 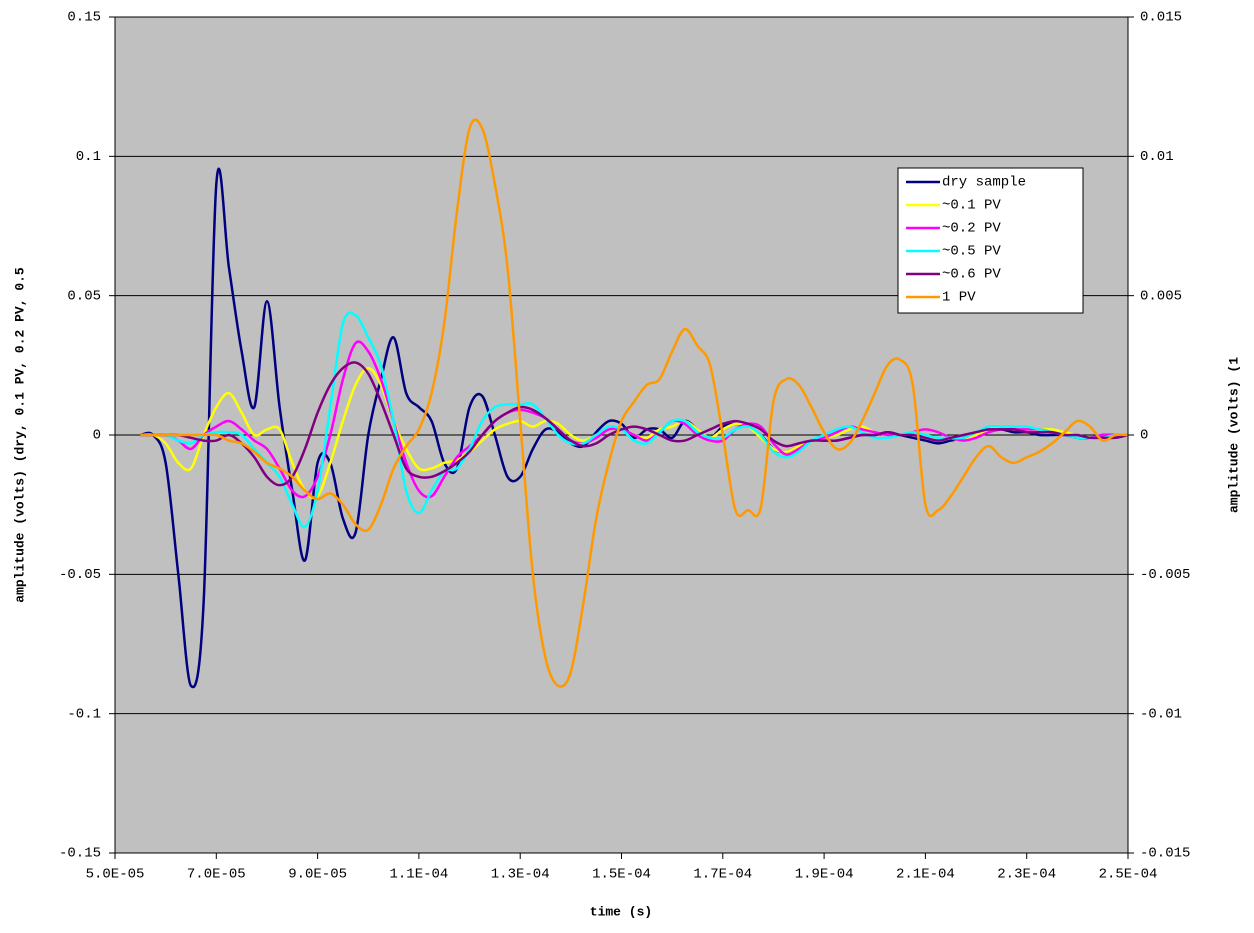 I want to click on y-tick-label: -0.1, so click(x=84, y=714).